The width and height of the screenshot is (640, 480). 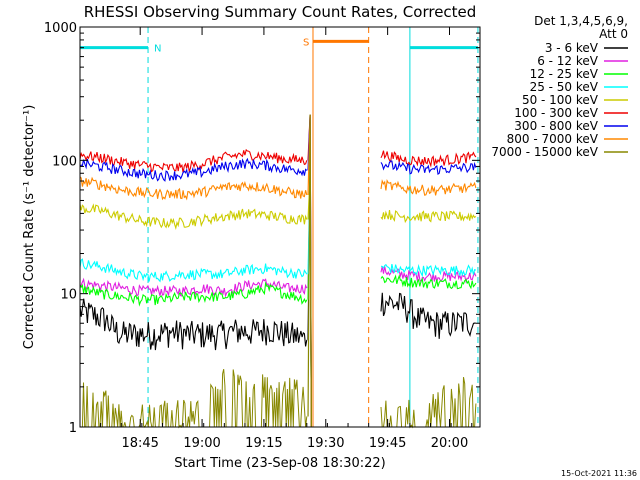 I want to click on y-axis-label: Corrected Count Rate (s⁻¹ detector⁻¹), so click(x=29, y=227).